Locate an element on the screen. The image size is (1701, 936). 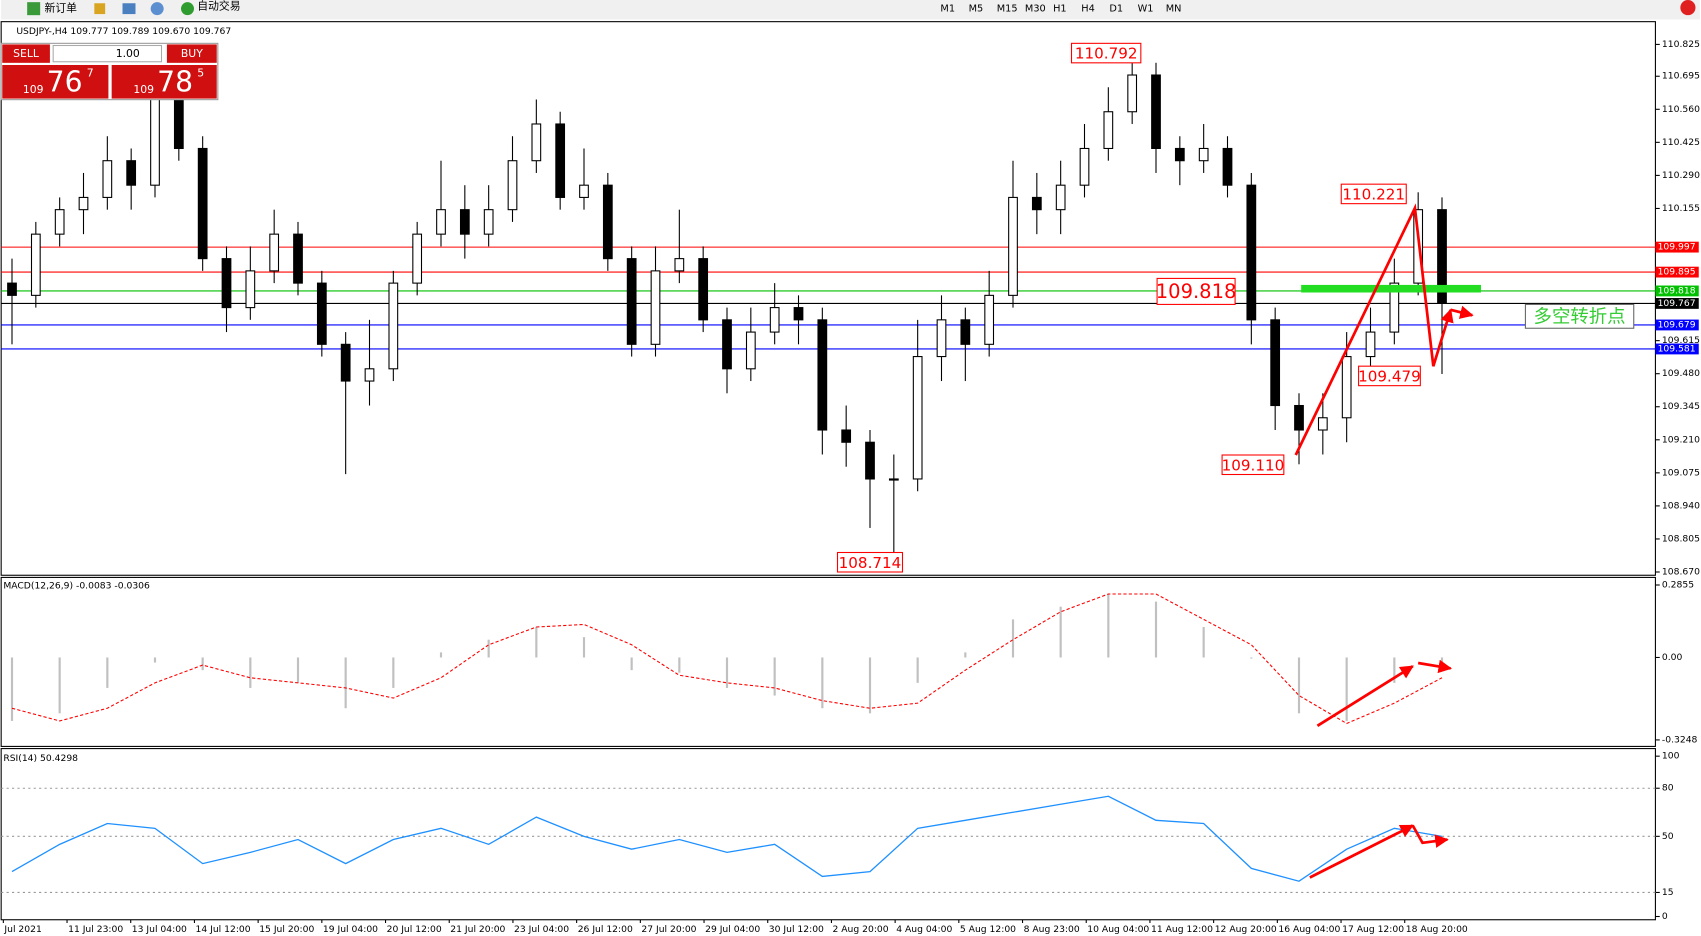
timeframe: M1 is located at coordinates (947, 9).